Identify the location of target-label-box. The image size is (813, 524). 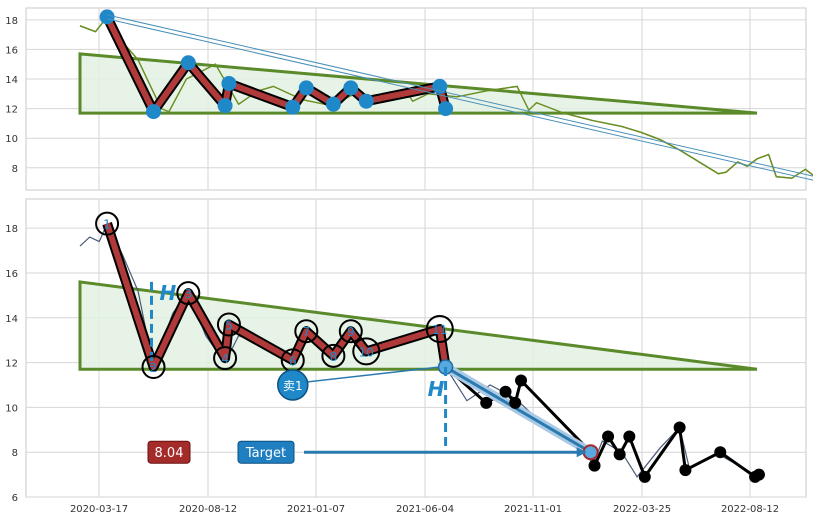
(266, 452).